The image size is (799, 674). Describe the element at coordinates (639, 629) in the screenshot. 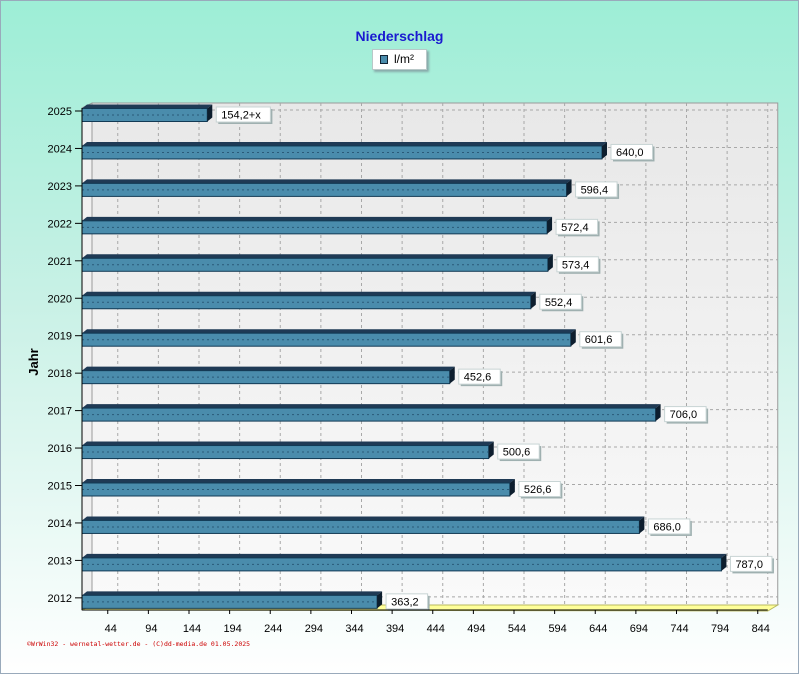

I see `x-tick-label: 694` at that location.